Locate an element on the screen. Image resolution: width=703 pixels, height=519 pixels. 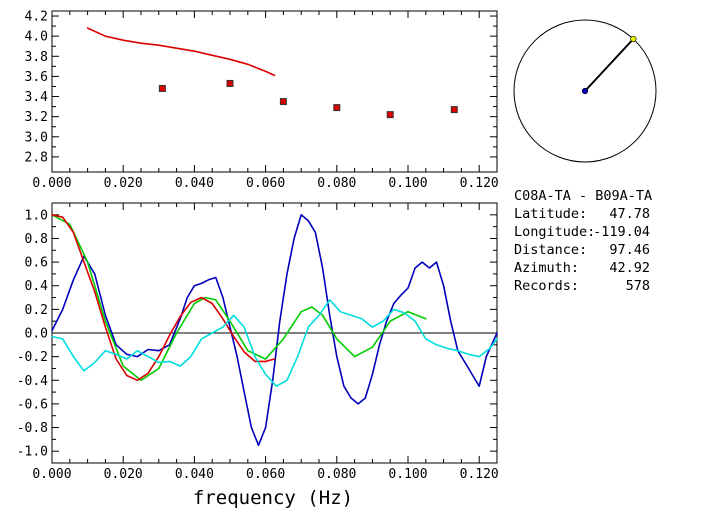
correlation-y-tick-label: 1.0 is located at coordinates (36, 215).